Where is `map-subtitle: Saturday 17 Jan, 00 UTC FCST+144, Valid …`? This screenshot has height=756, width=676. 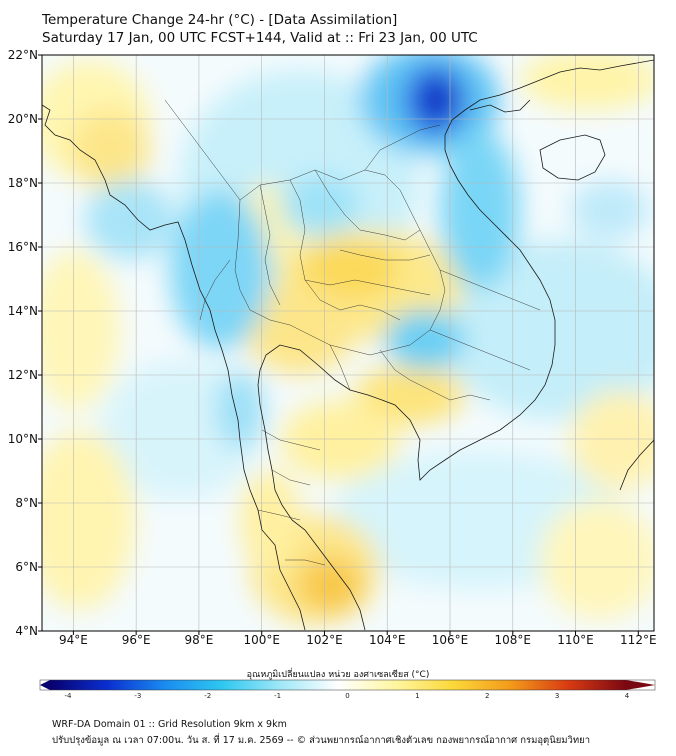
map-subtitle: Saturday 17 Jan, 00 UTC FCST+144, Valid … is located at coordinates (260, 38).